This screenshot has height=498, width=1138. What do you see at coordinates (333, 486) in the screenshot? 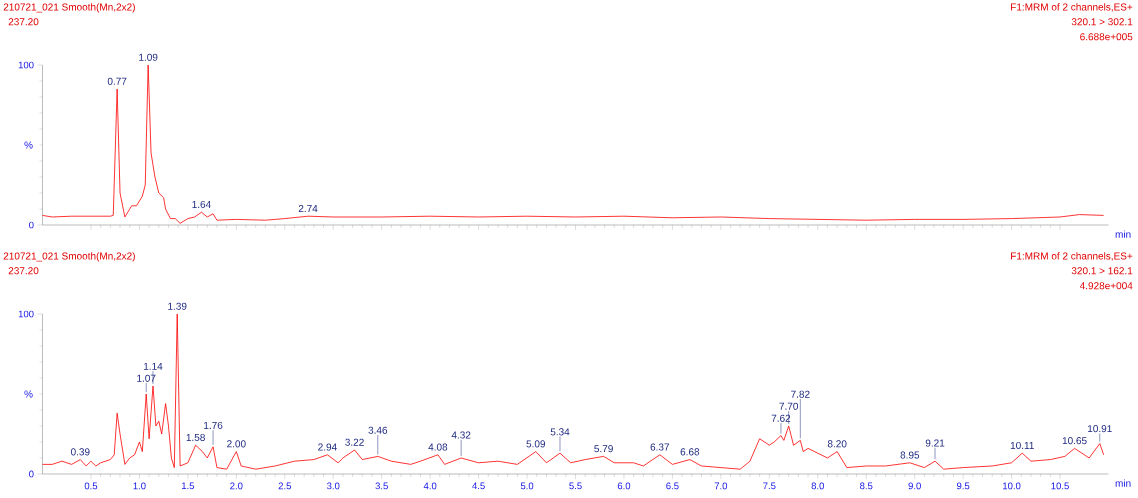
I see `x-tick-label: 3.0` at bounding box center [333, 486].